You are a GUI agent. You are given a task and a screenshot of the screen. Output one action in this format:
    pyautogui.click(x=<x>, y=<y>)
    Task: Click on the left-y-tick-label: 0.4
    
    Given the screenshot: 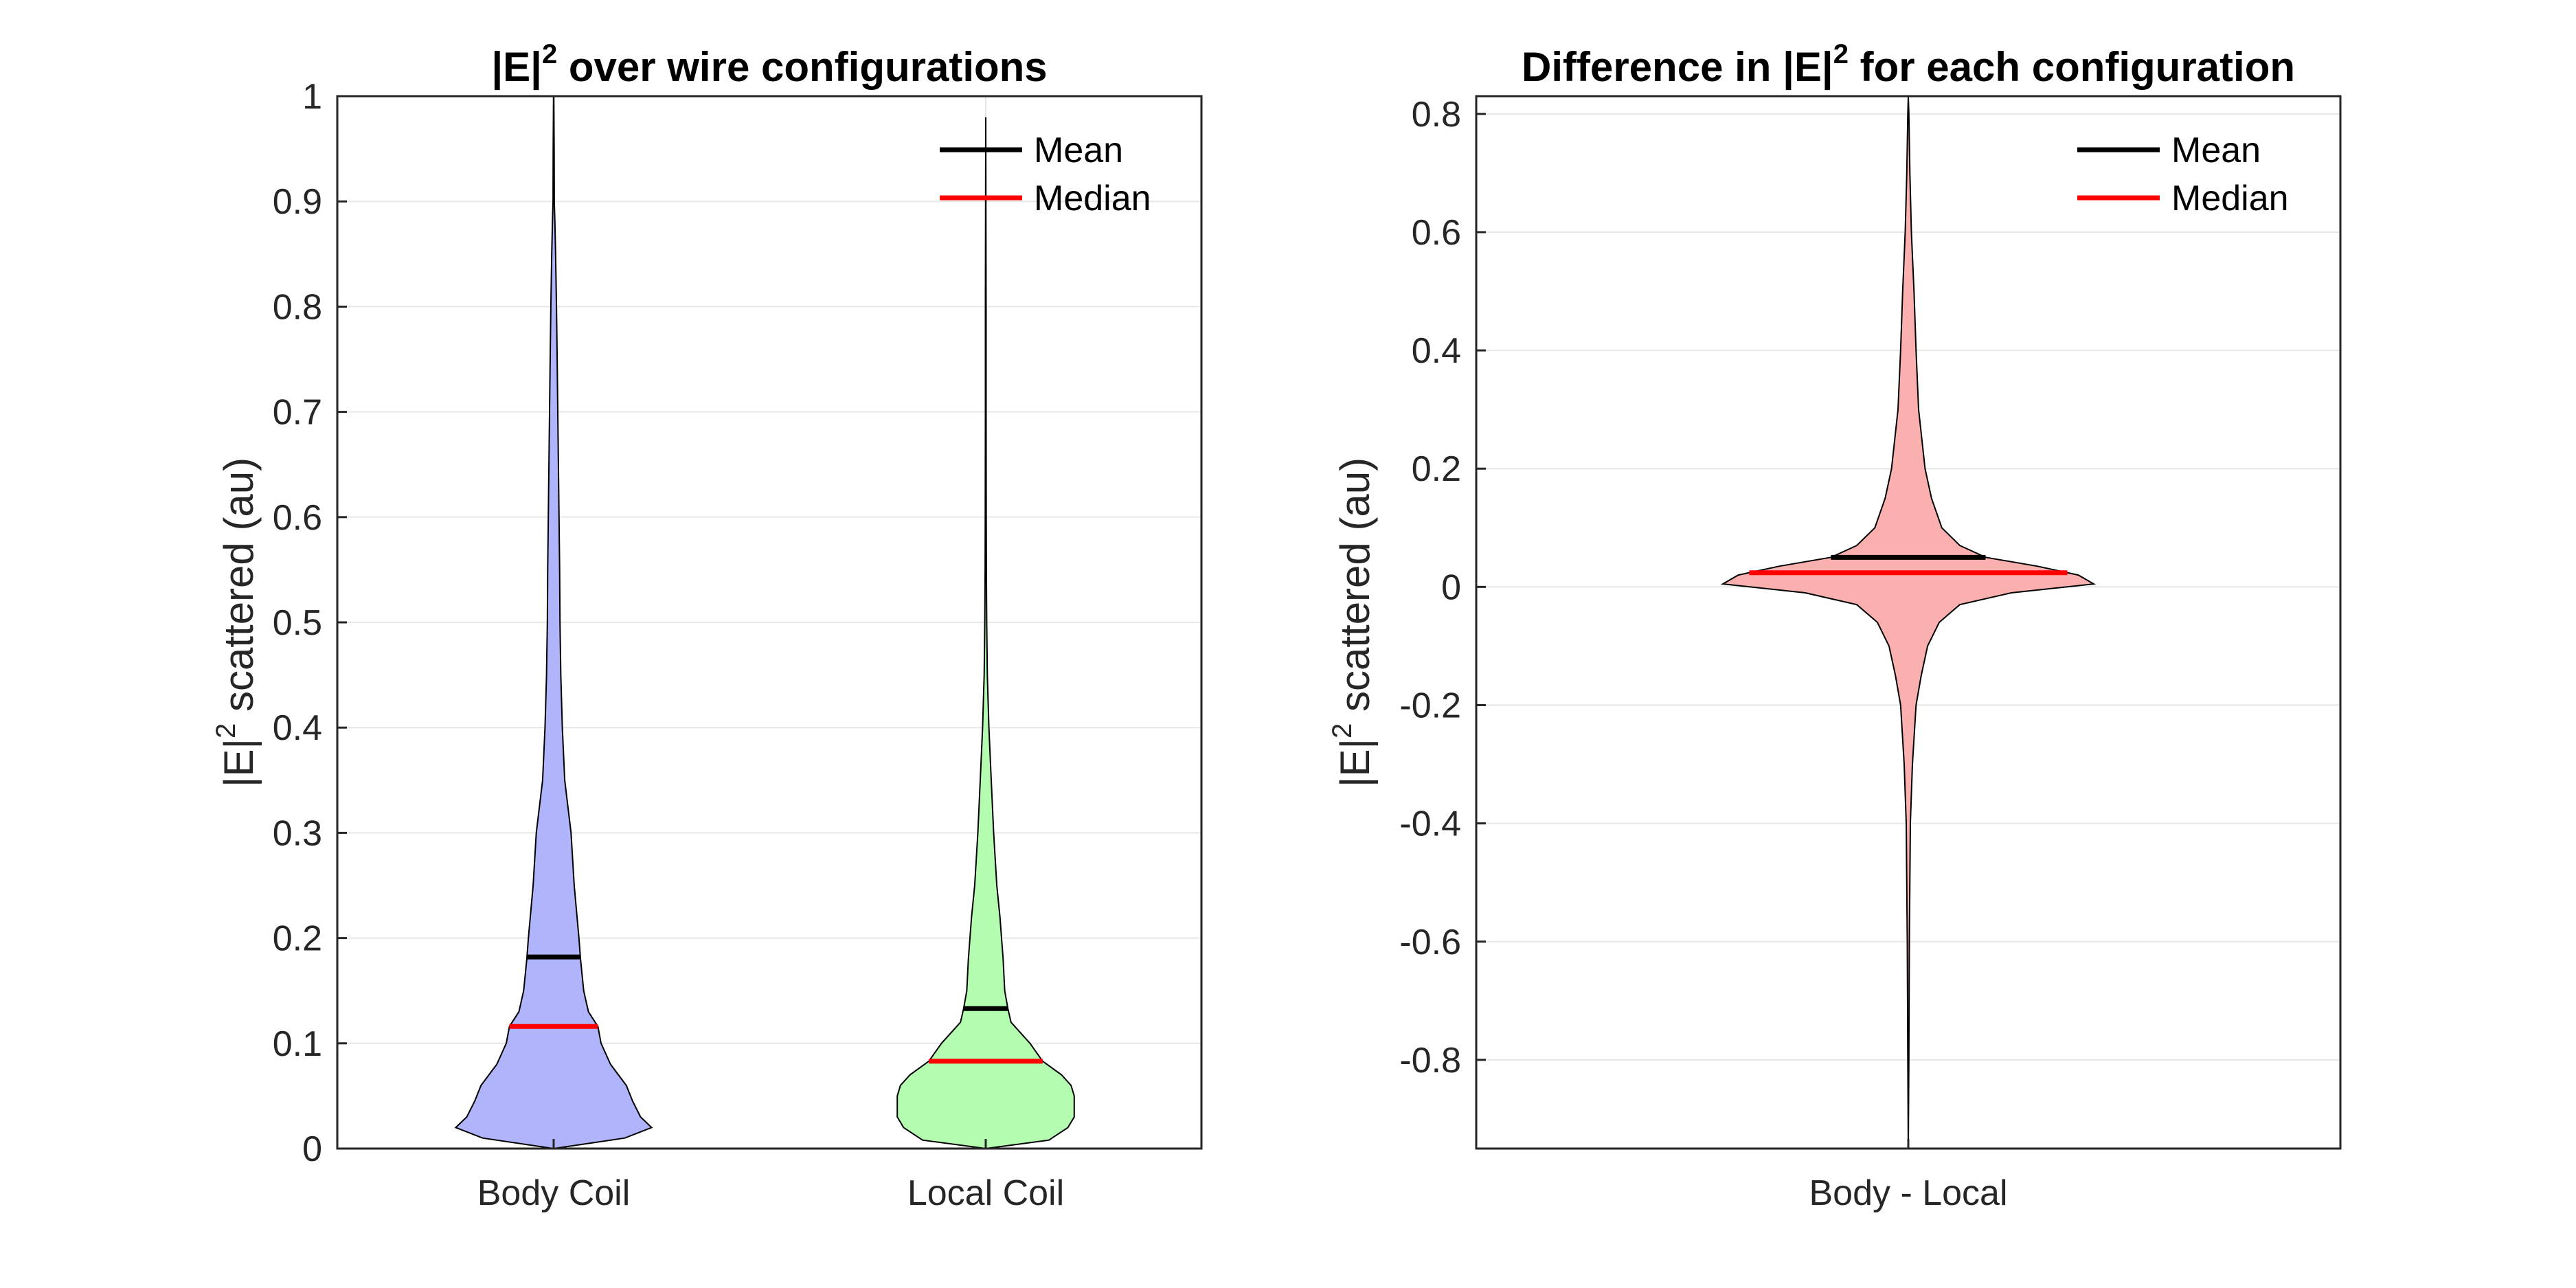 What is the action you would take?
    pyautogui.click(x=297, y=728)
    